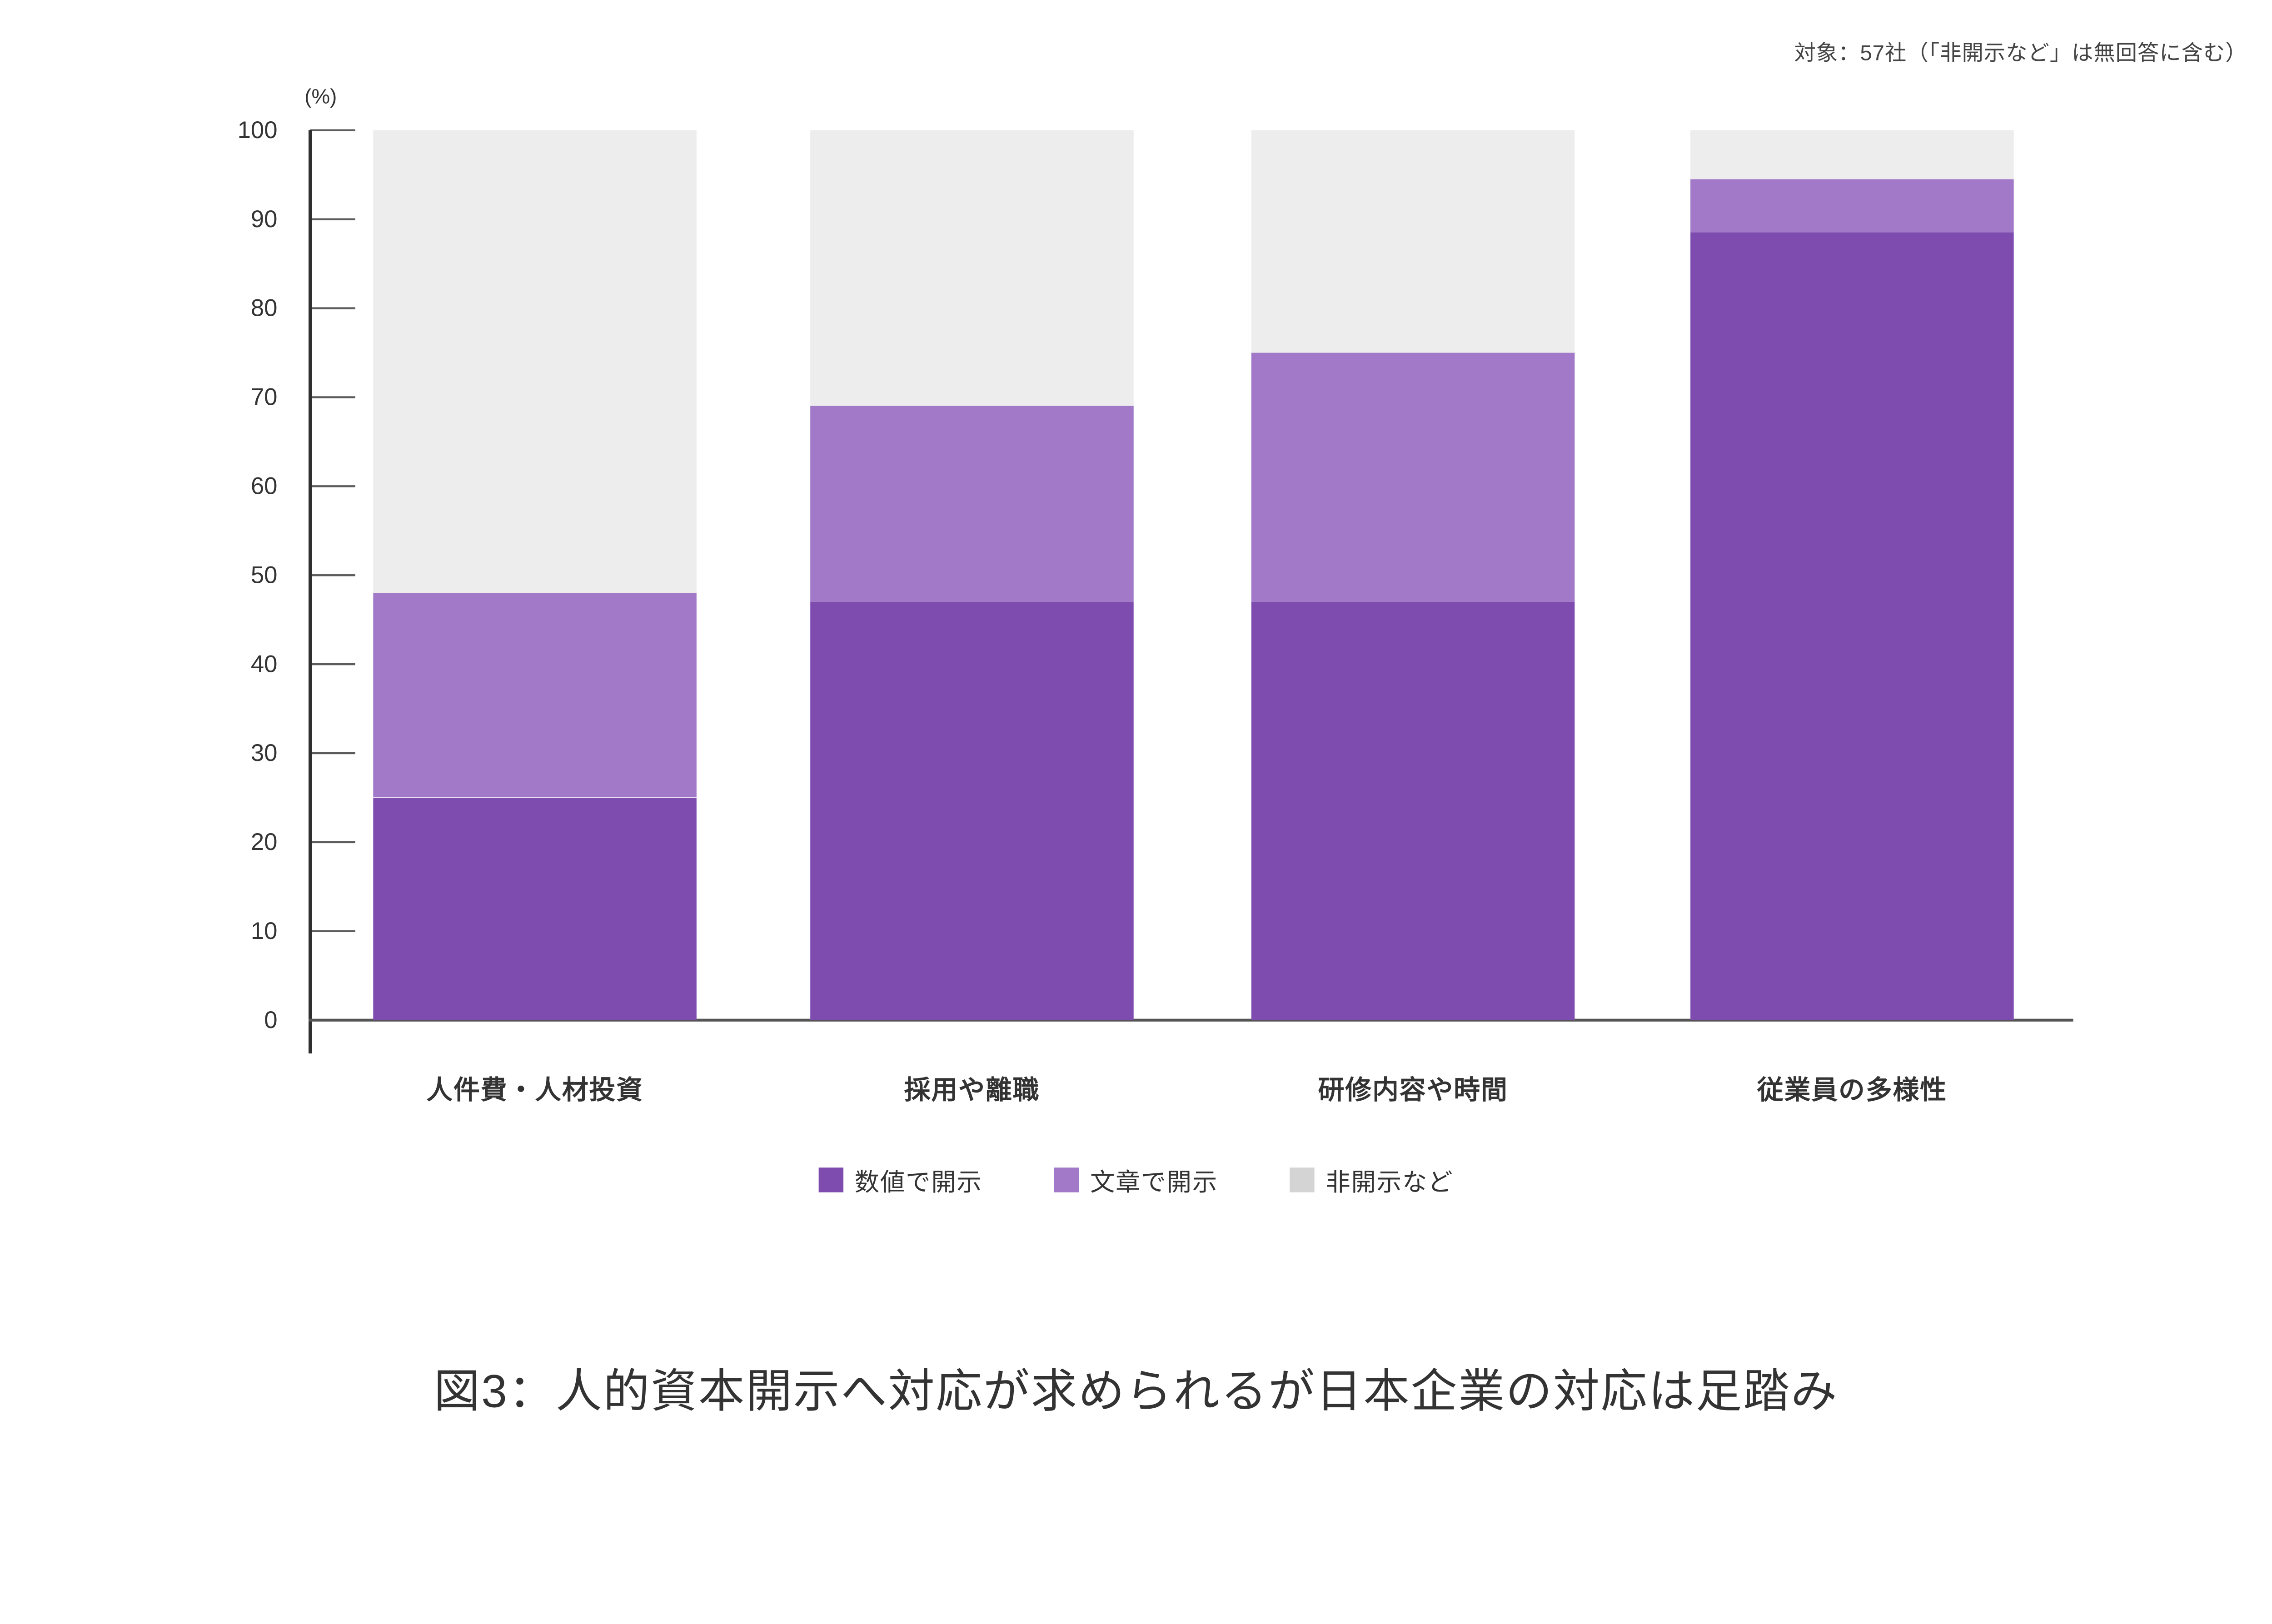 The image size is (2272, 1624). What do you see at coordinates (972, 1090) in the screenshot?
I see `category-label: 採用や離職` at bounding box center [972, 1090].